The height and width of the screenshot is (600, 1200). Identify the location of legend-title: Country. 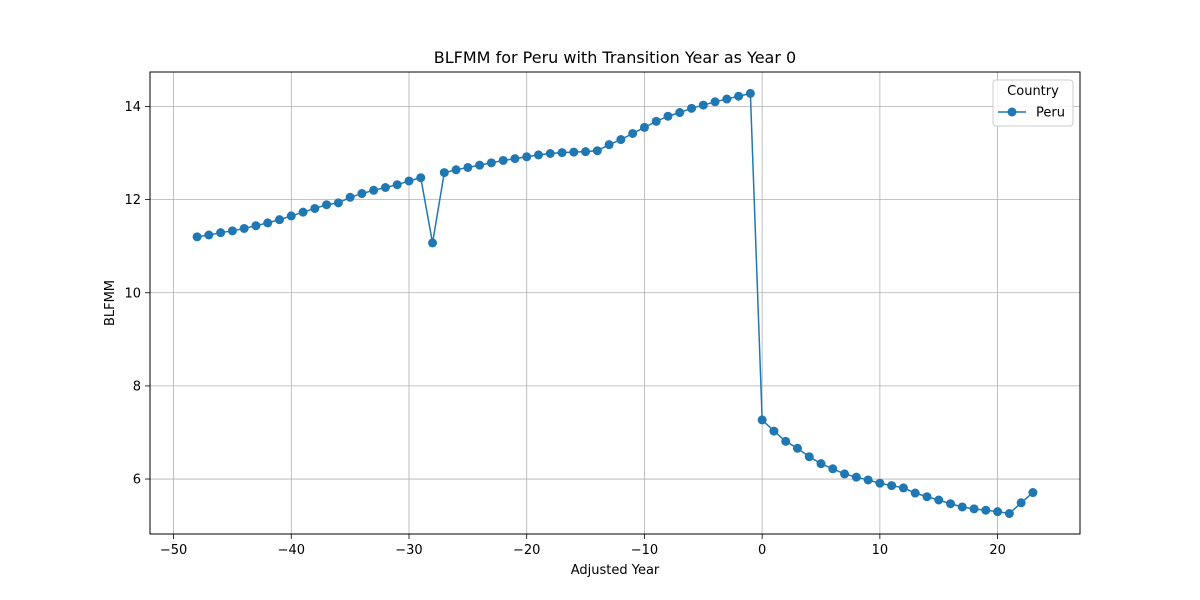
(1033, 91).